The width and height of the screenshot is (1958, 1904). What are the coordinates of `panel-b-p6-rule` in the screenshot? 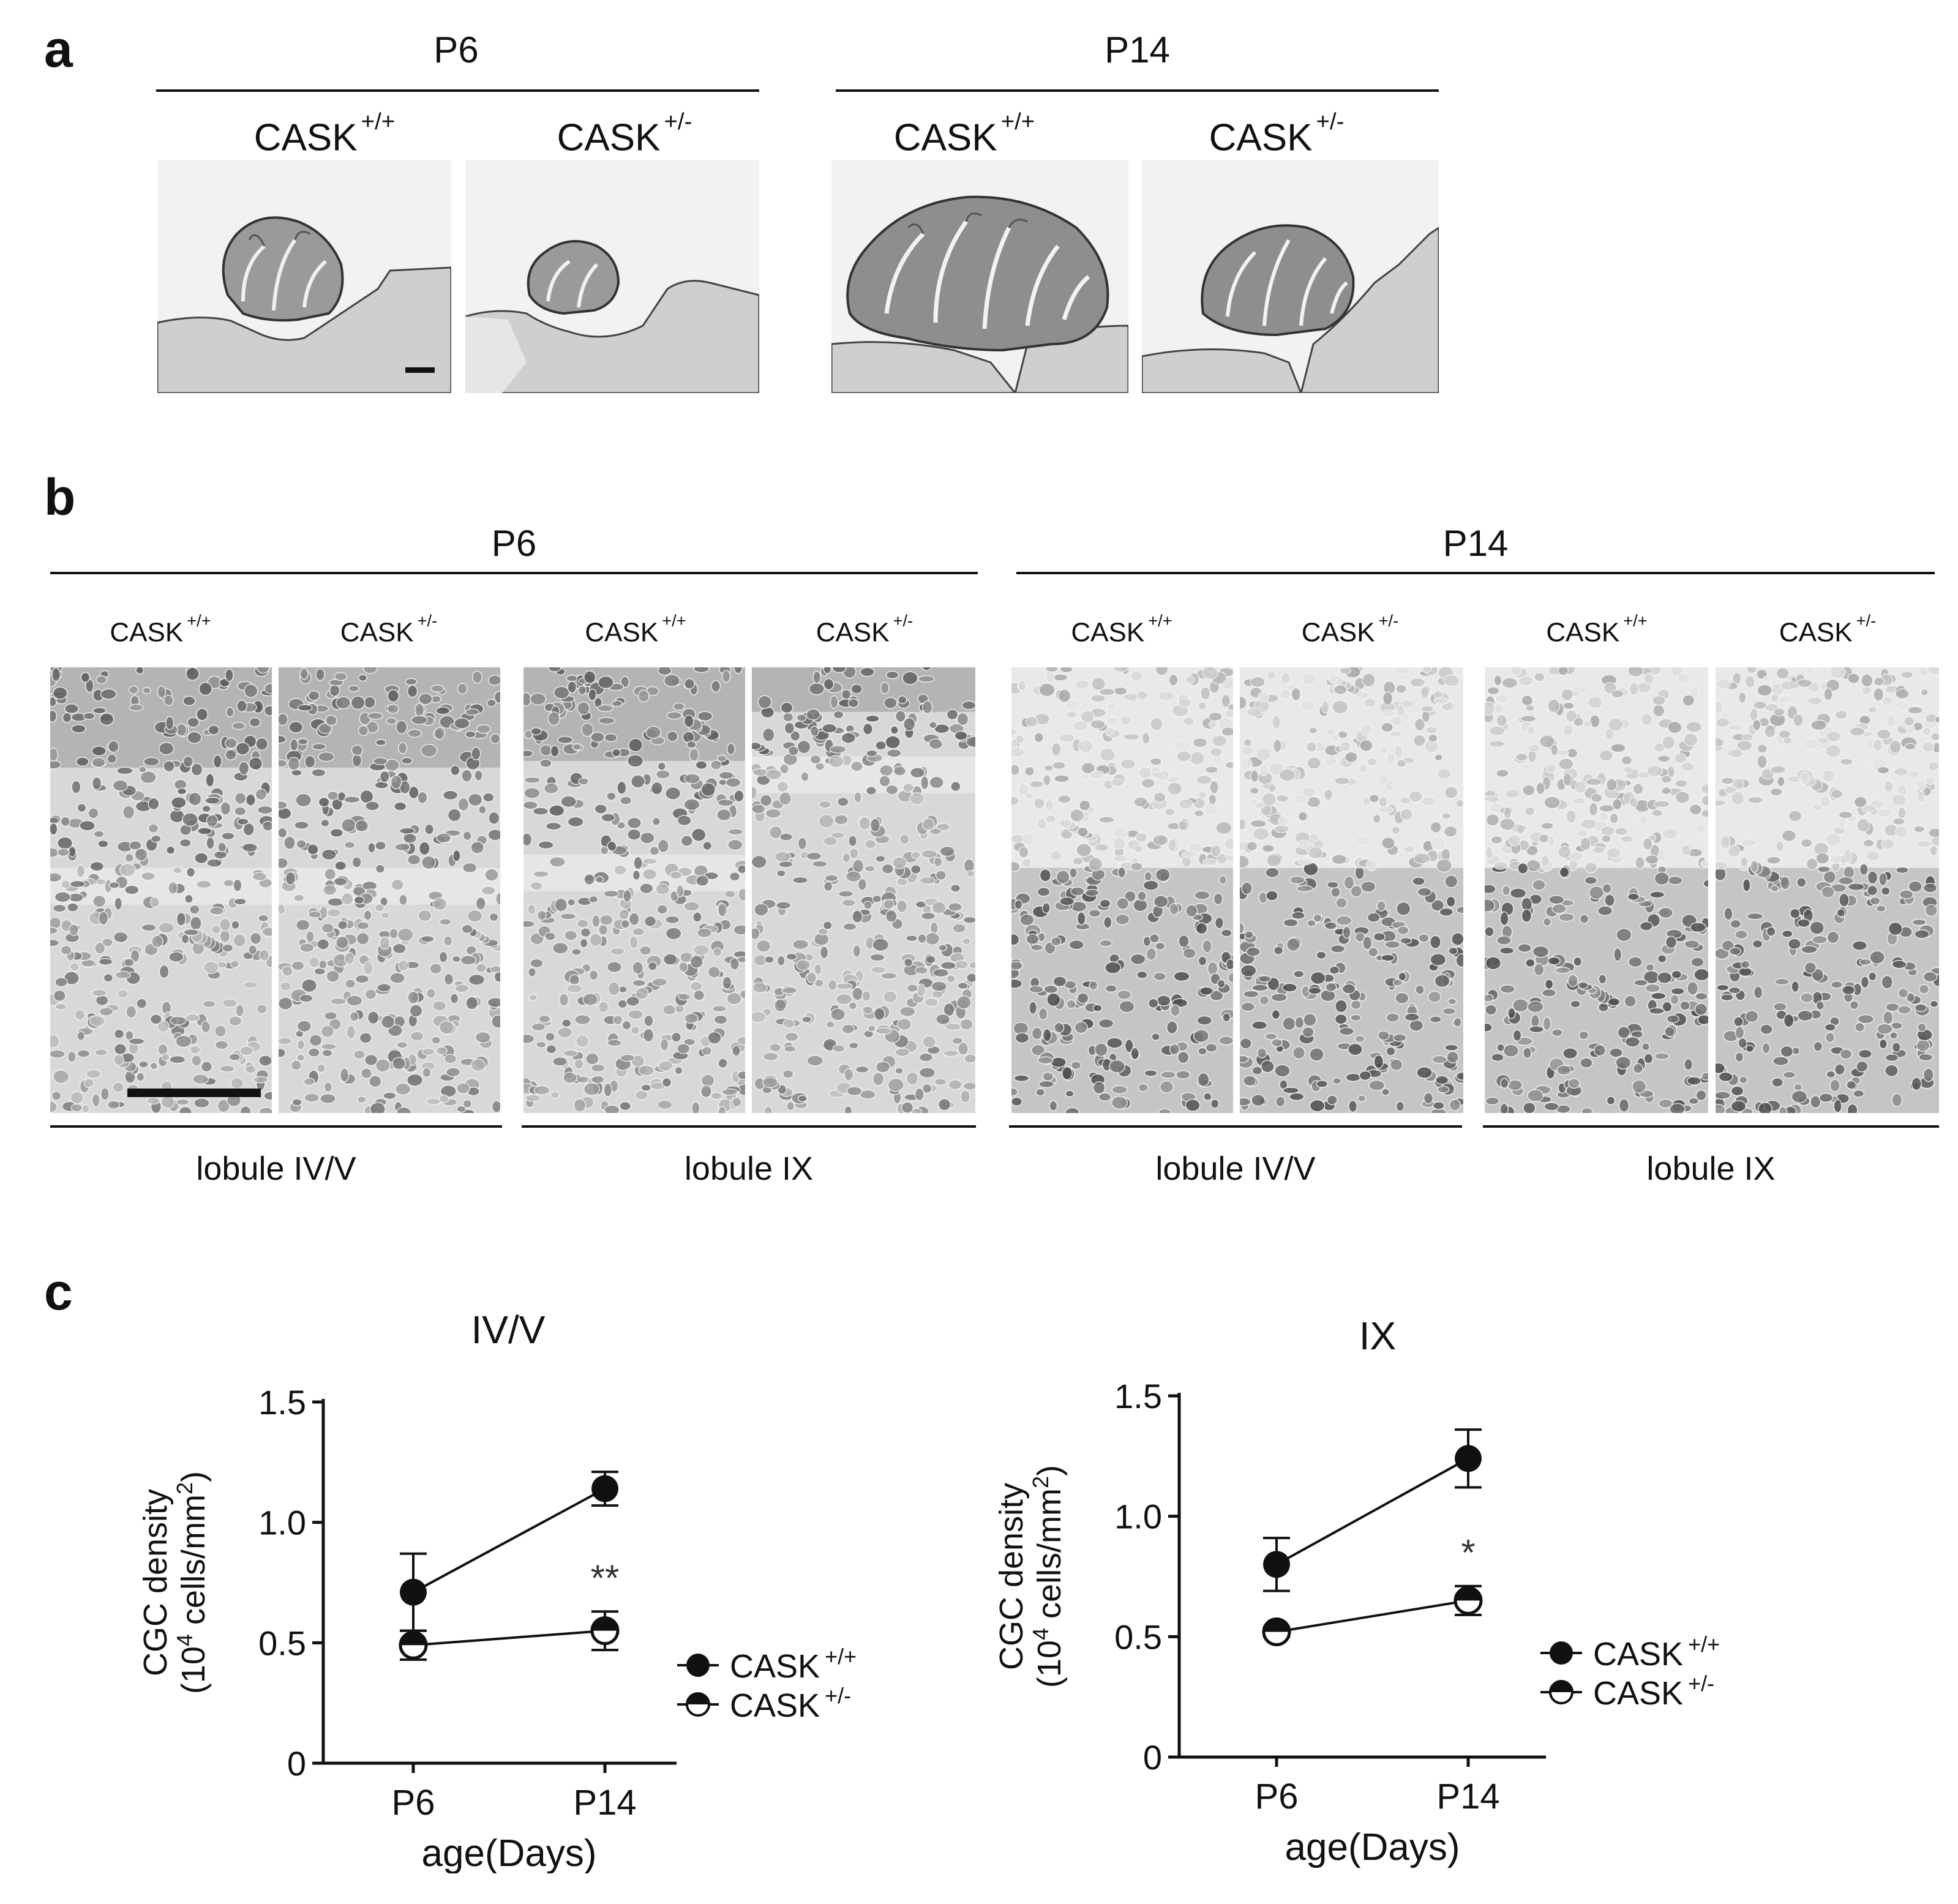 It's located at (514, 573).